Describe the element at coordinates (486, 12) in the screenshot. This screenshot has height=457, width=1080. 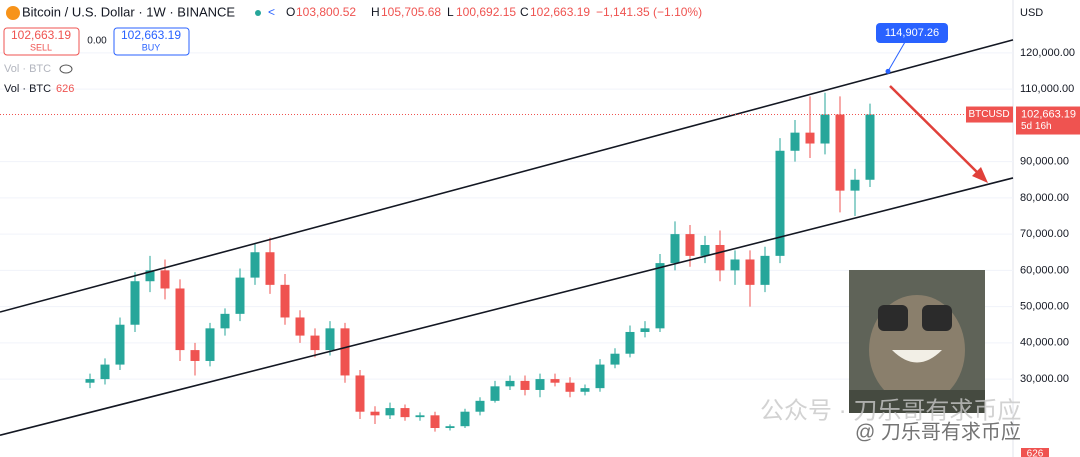
I see `ohlc-value: 100,692.15` at that location.